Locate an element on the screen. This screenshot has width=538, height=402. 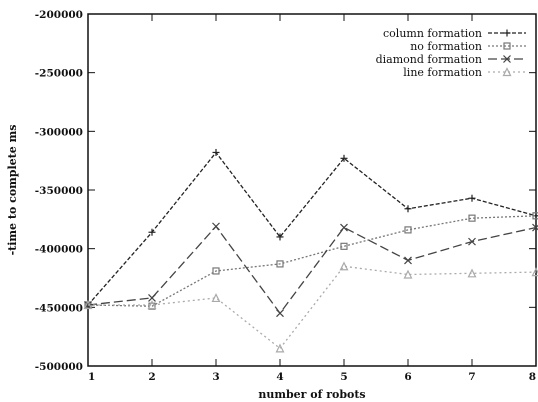
x-tick-label: 3 is located at coordinates (215, 377).